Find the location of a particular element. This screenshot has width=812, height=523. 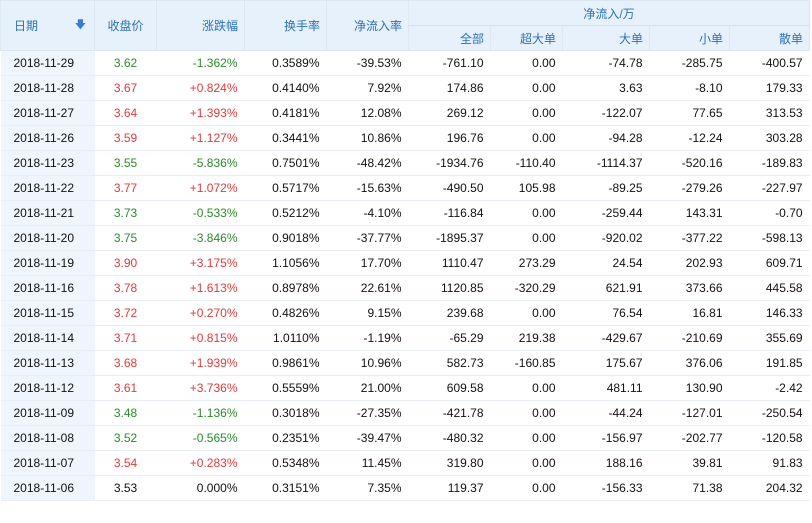

net-large-cell: 481.11 is located at coordinates (606, 388).